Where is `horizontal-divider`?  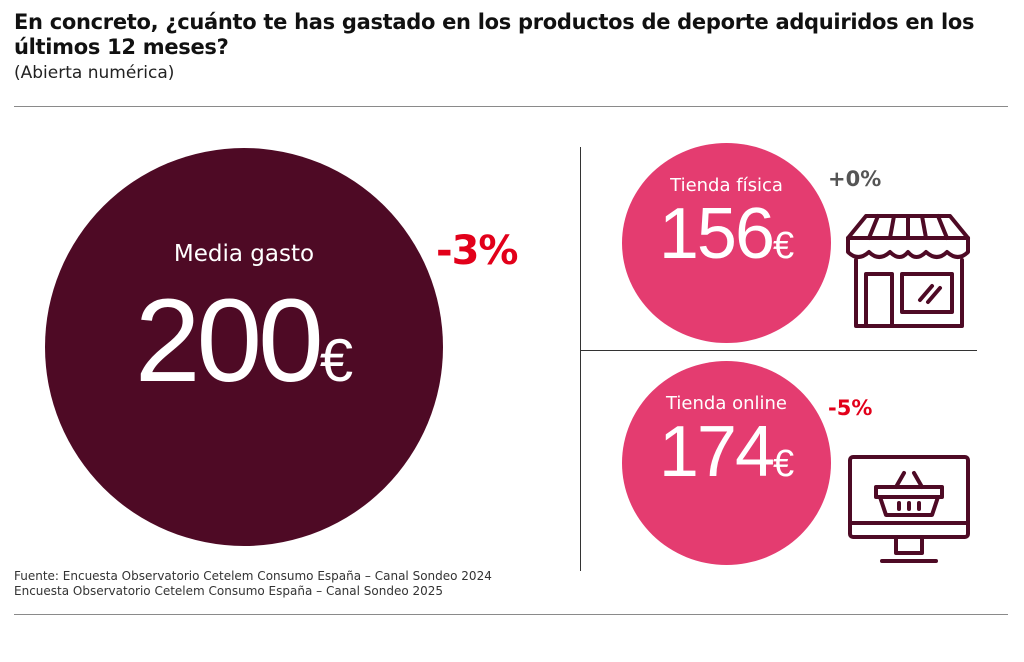 horizontal-divider is located at coordinates (779, 350).